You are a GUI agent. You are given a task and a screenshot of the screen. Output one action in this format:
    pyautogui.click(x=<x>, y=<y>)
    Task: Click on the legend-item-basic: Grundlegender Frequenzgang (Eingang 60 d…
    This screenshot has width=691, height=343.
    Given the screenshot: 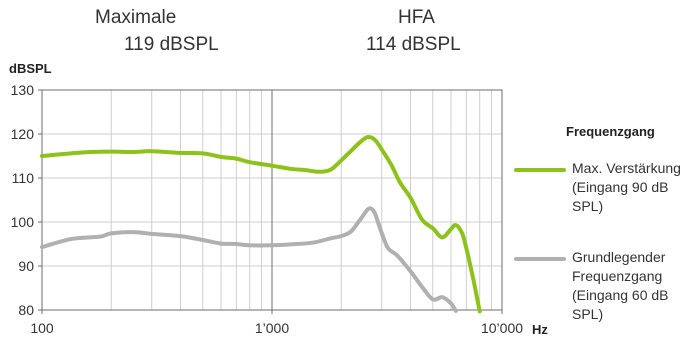 What is the action you would take?
    pyautogui.click(x=598, y=286)
    